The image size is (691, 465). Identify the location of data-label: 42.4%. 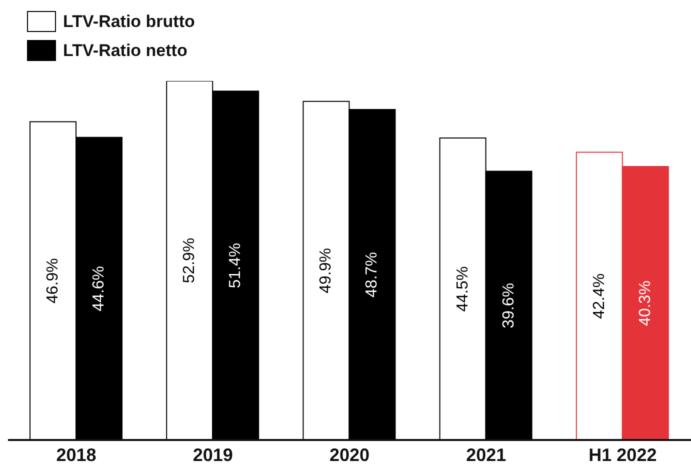
(599, 296).